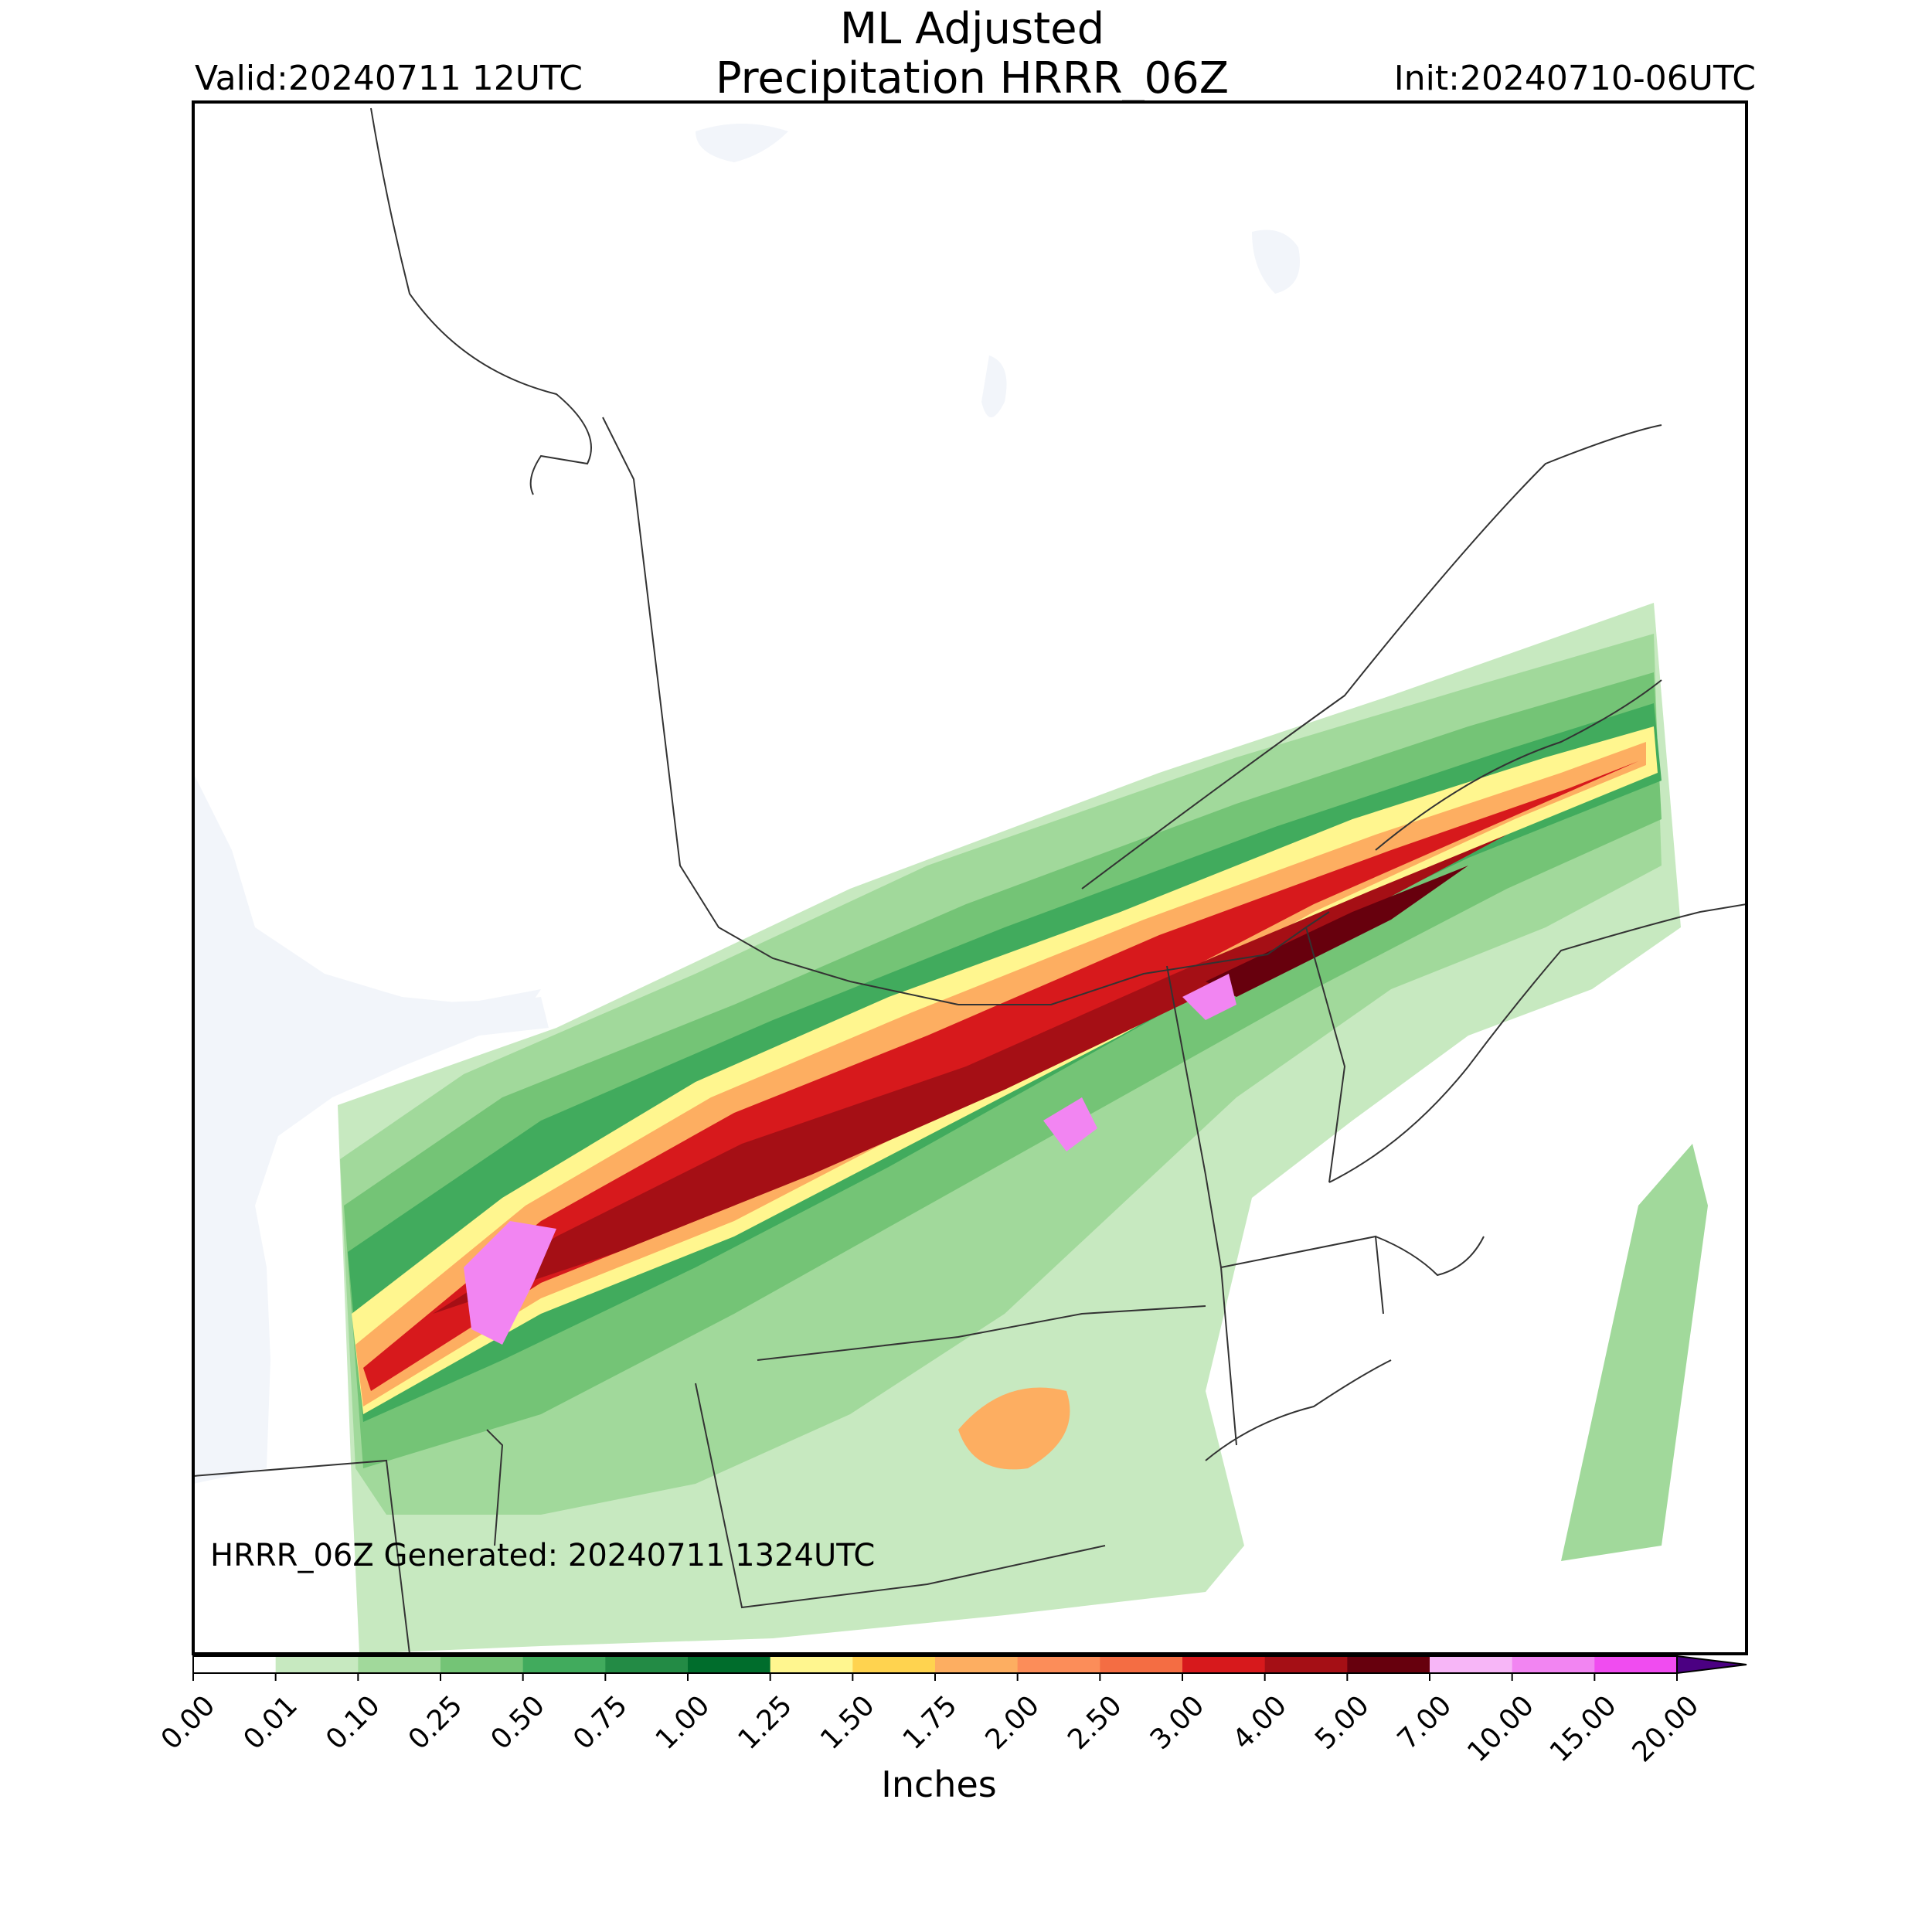  Describe the element at coordinates (1667, 1728) in the screenshot. I see `colorbar-tick-label: 20.00` at that location.